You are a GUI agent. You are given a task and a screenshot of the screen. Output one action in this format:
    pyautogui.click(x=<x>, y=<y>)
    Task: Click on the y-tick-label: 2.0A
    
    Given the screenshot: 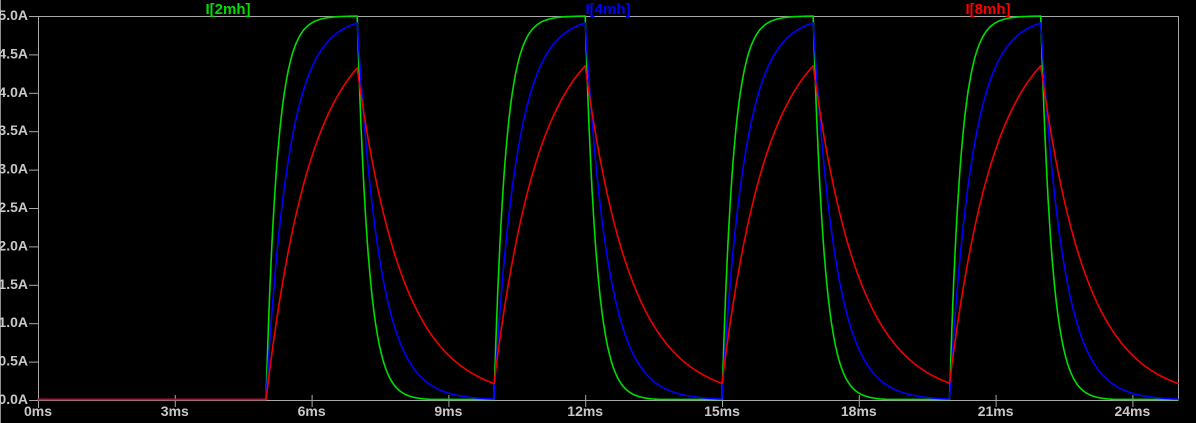 What is the action you would take?
    pyautogui.click(x=14, y=245)
    